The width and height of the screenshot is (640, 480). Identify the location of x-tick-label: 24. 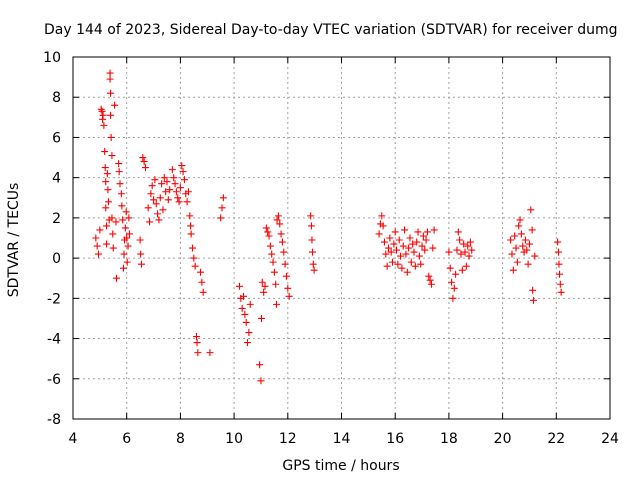
(610, 439).